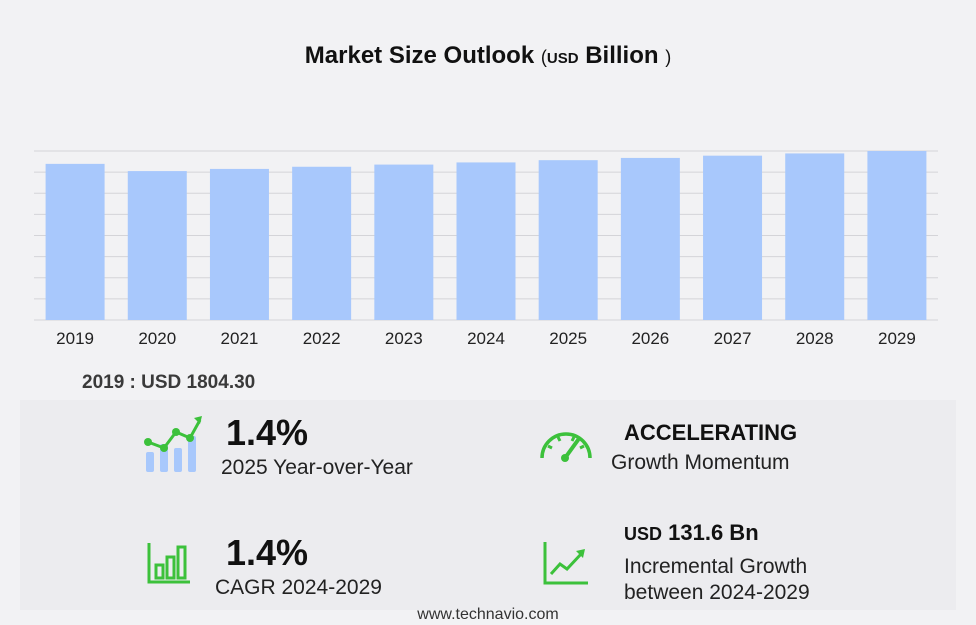 The image size is (976, 625). Describe the element at coordinates (711, 432) in the screenshot. I see `momentum-value: ACCELERATING` at that location.